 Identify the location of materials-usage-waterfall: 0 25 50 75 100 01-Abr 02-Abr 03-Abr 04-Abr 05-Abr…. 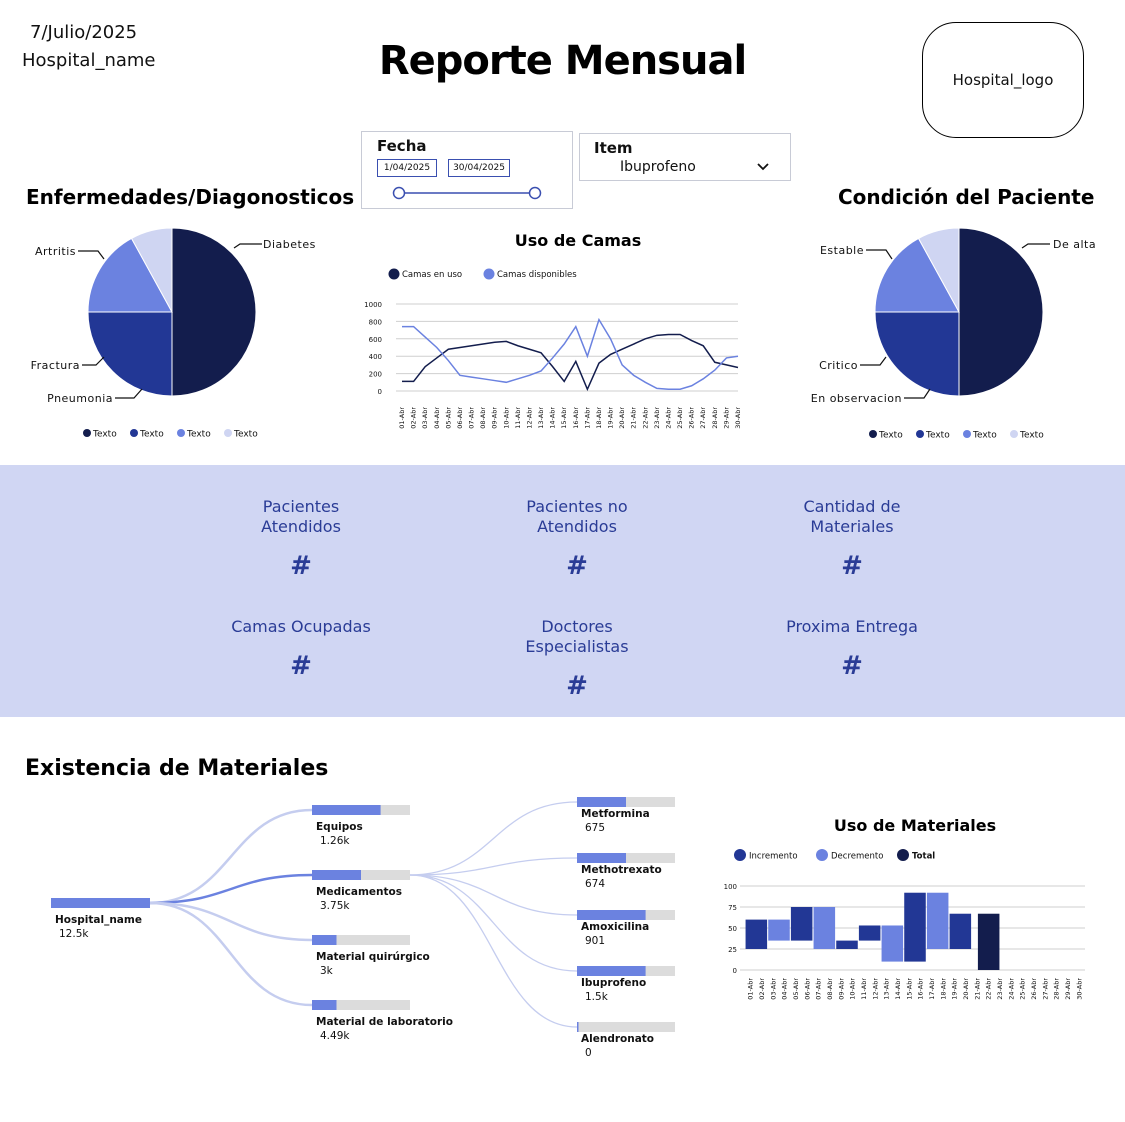
(904, 924).